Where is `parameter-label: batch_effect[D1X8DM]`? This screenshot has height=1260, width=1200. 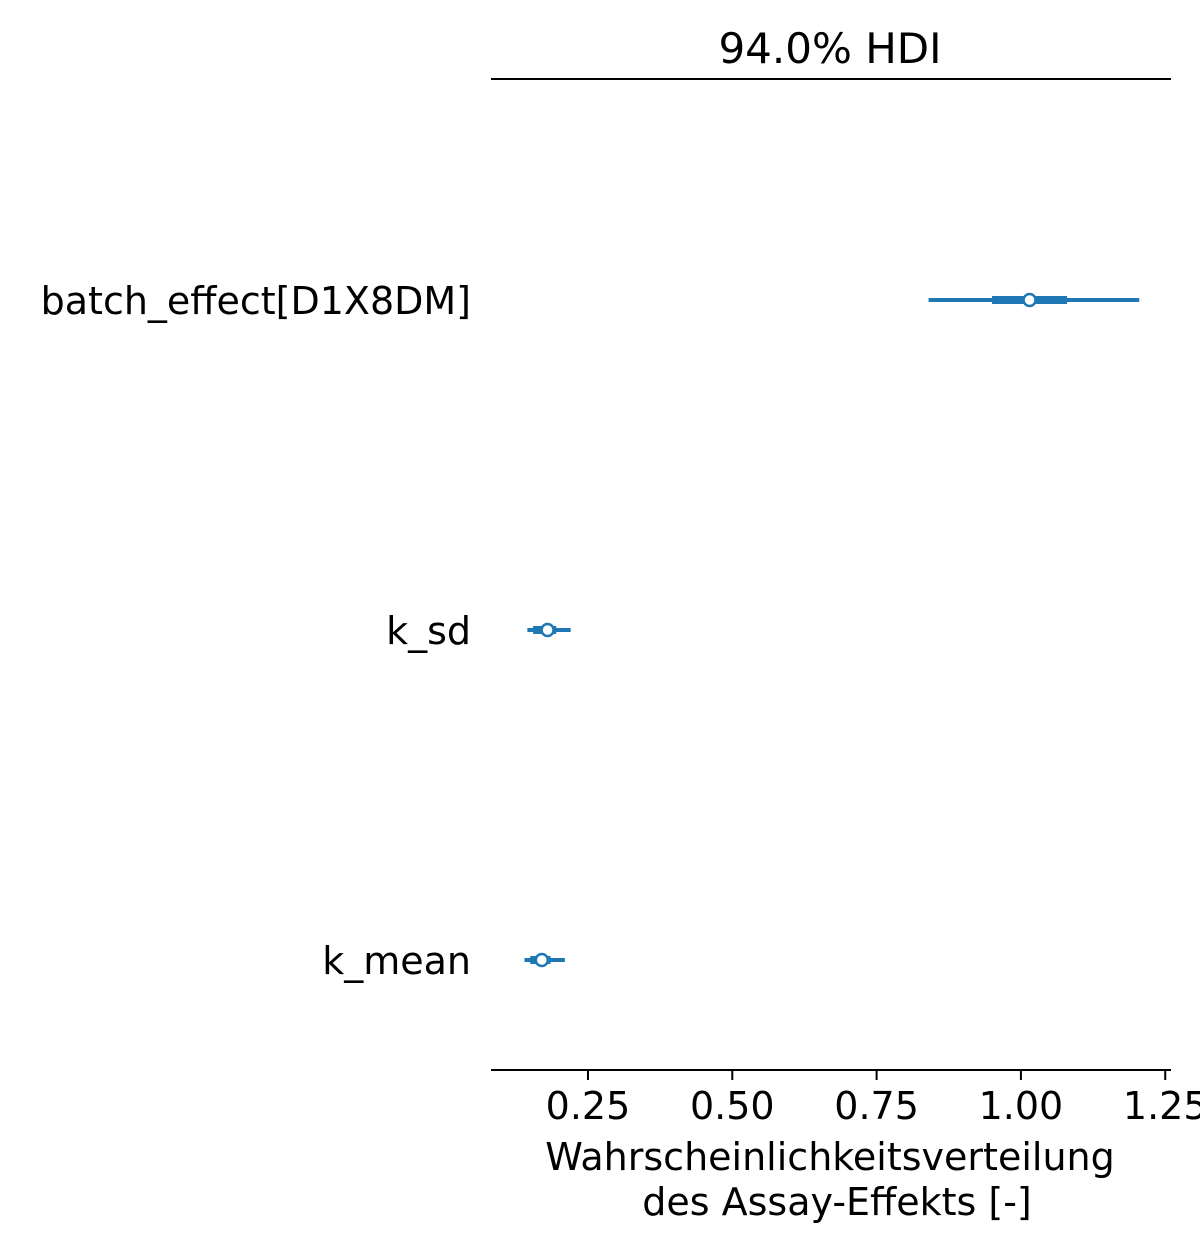 parameter-label: batch_effect[D1X8DM] is located at coordinates (256, 301).